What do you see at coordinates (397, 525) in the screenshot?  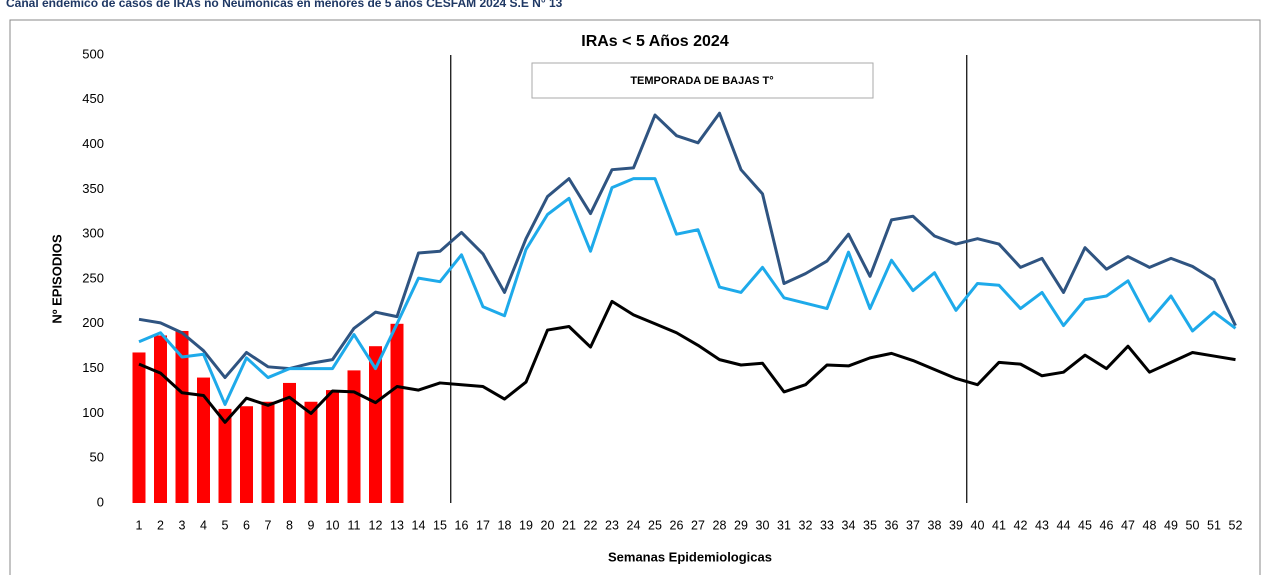 I see `x-tick-label: 13` at bounding box center [397, 525].